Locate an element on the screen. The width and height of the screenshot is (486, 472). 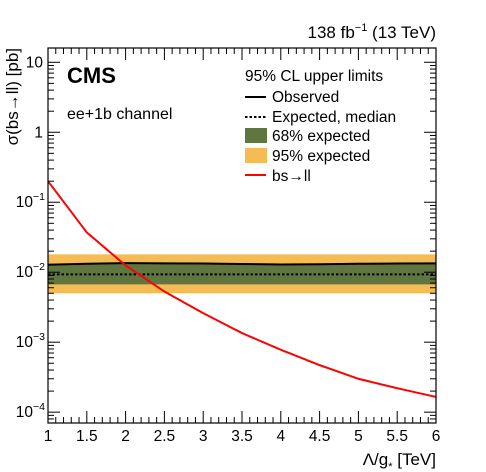
legend-title: 95% CL upper limits is located at coordinates (314, 76).